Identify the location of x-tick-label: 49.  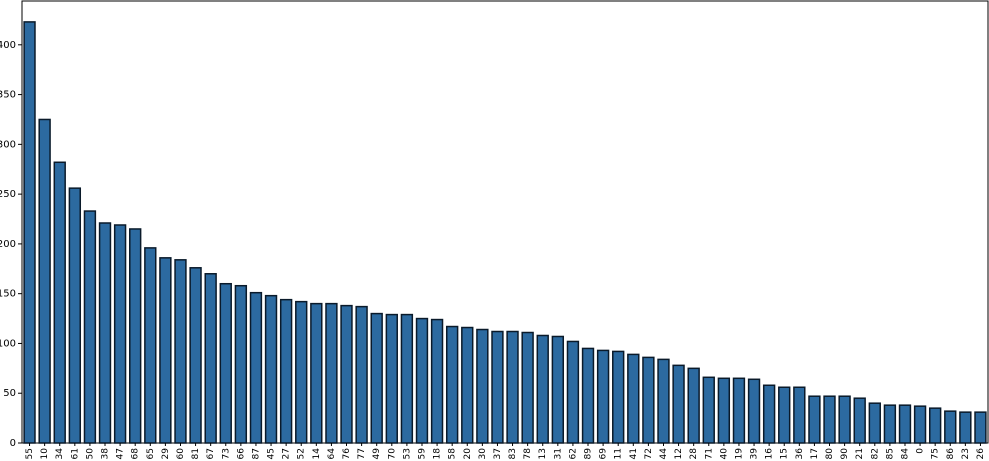
(377, 454).